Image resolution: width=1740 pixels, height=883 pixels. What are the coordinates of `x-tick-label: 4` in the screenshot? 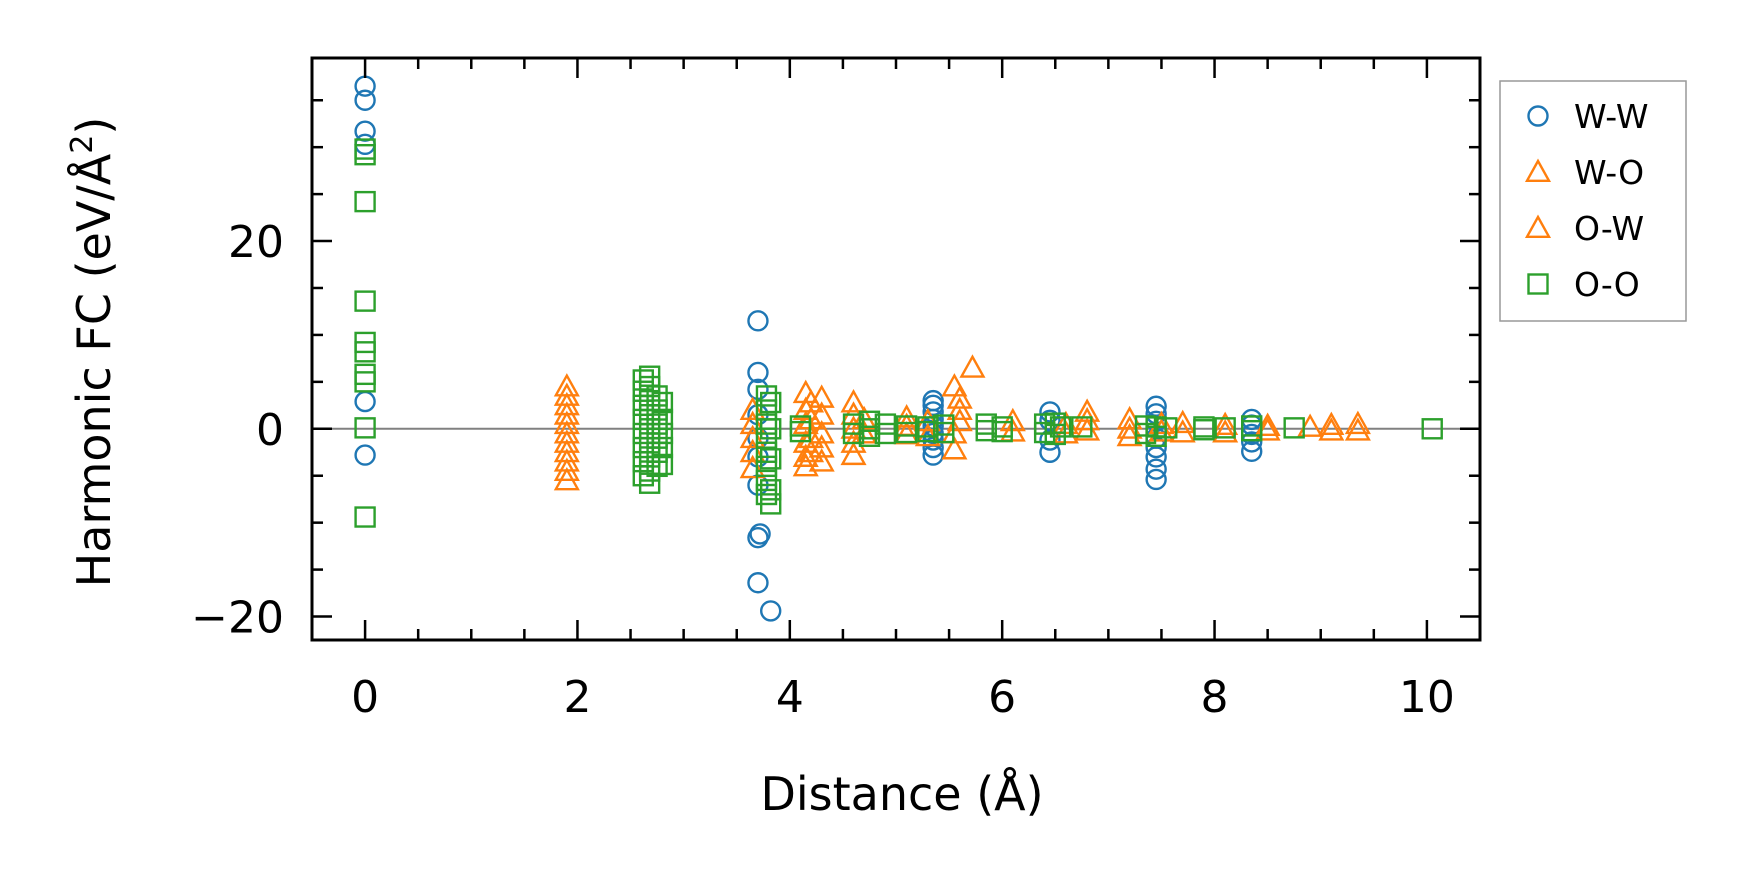 It's located at (790, 697).